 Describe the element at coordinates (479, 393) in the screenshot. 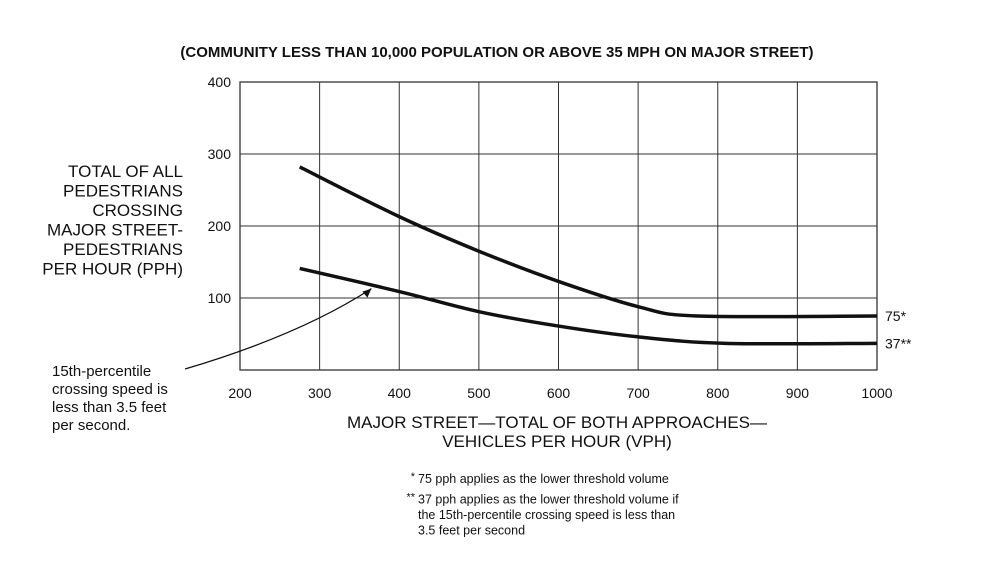

I see `x-tick-label: 500` at that location.